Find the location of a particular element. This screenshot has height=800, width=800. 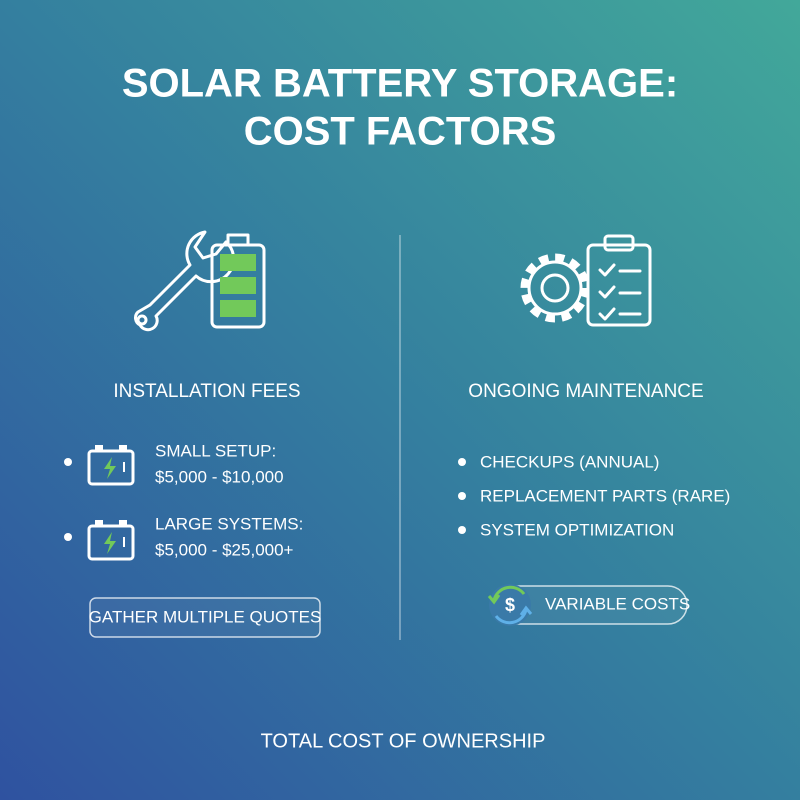

dollar-icon: $ is located at coordinates (510, 605).